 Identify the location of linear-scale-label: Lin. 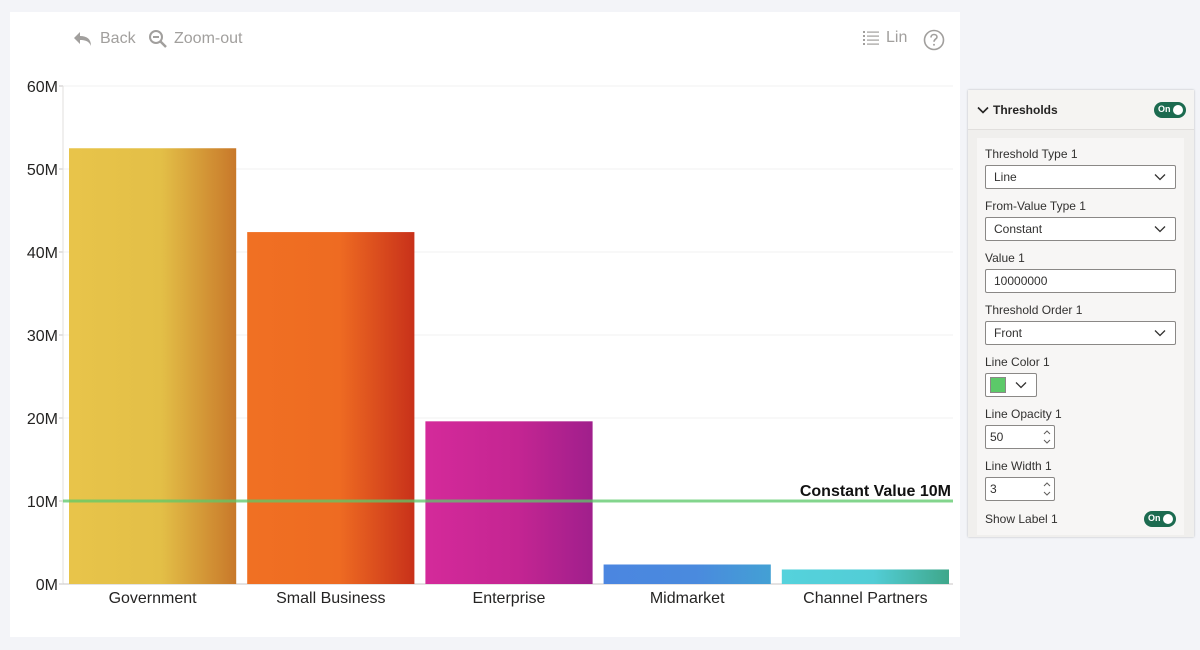
(897, 37).